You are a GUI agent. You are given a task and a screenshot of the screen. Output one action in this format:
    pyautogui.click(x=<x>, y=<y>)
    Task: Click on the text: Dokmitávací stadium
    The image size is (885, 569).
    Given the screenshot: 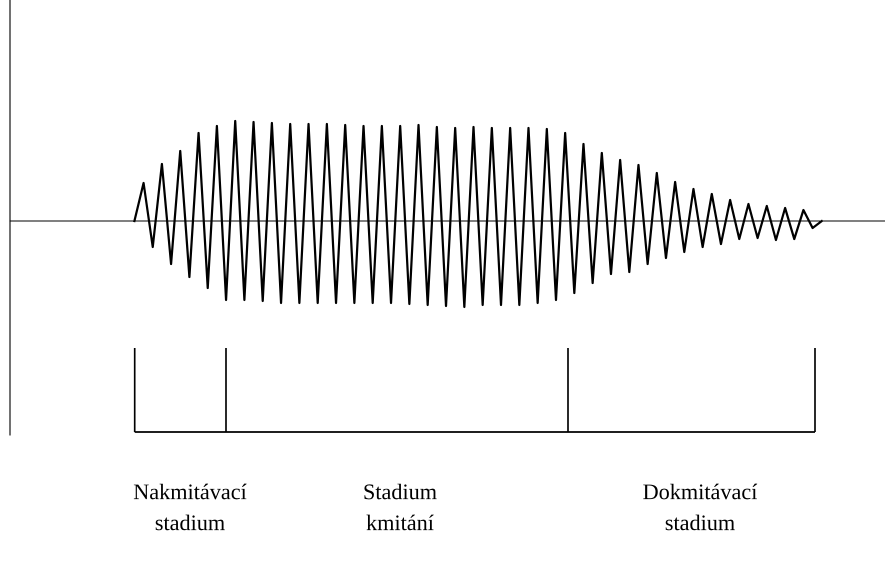 What is the action you would take?
    pyautogui.click(x=700, y=507)
    